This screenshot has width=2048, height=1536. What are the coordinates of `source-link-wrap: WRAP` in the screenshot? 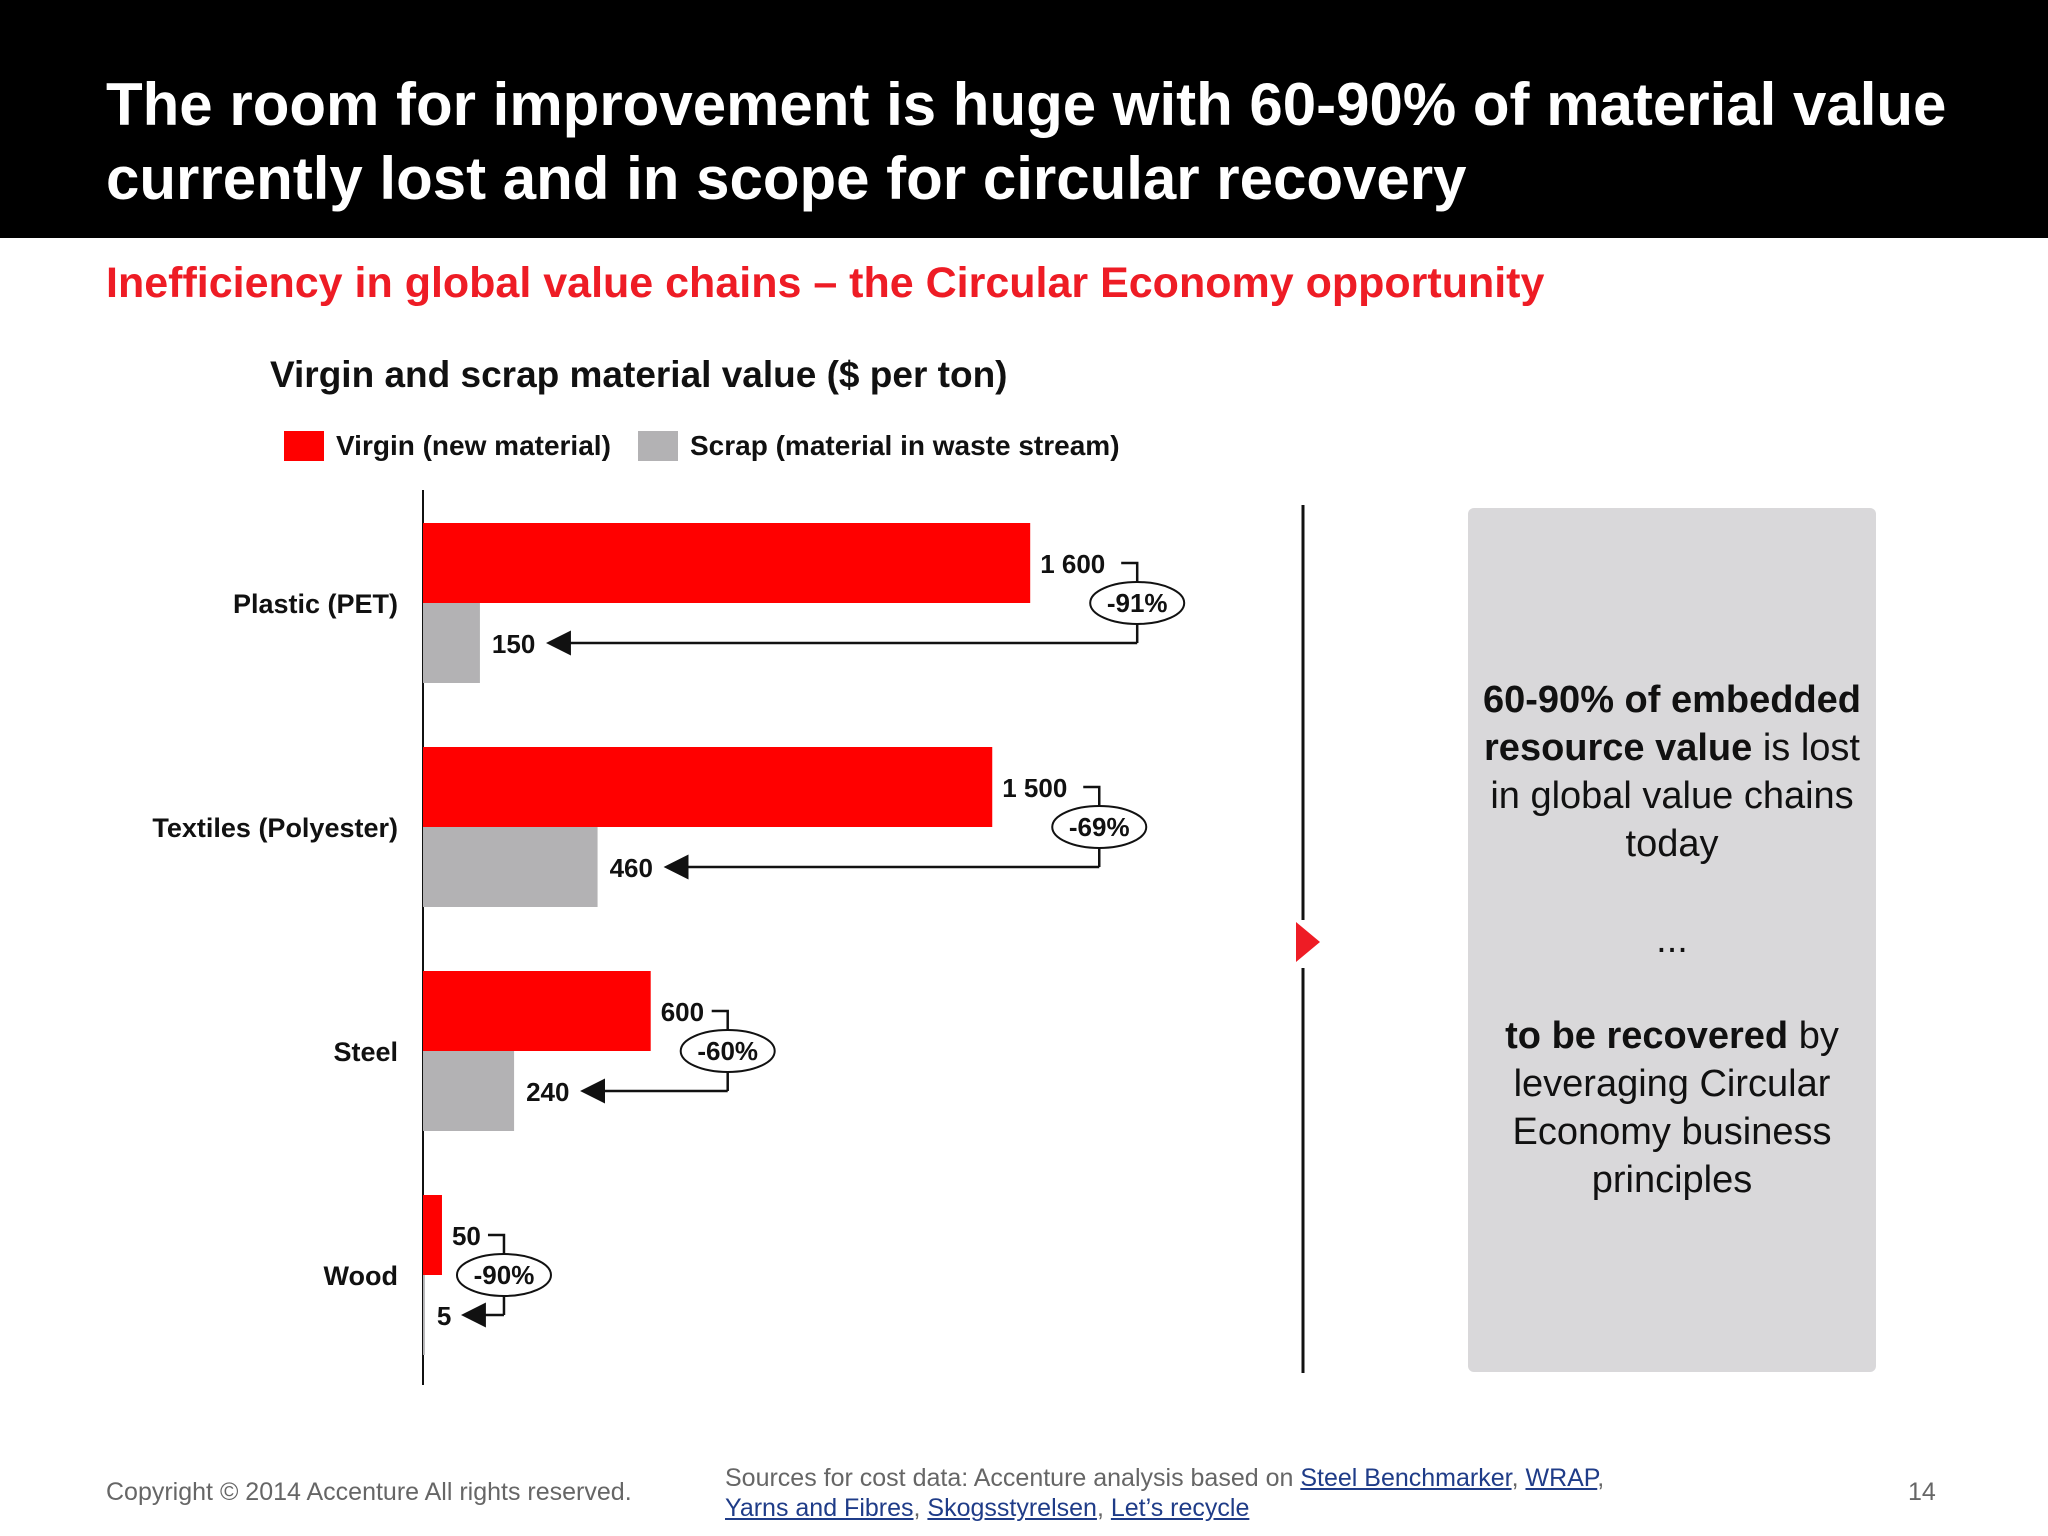 It's located at (1561, 1478).